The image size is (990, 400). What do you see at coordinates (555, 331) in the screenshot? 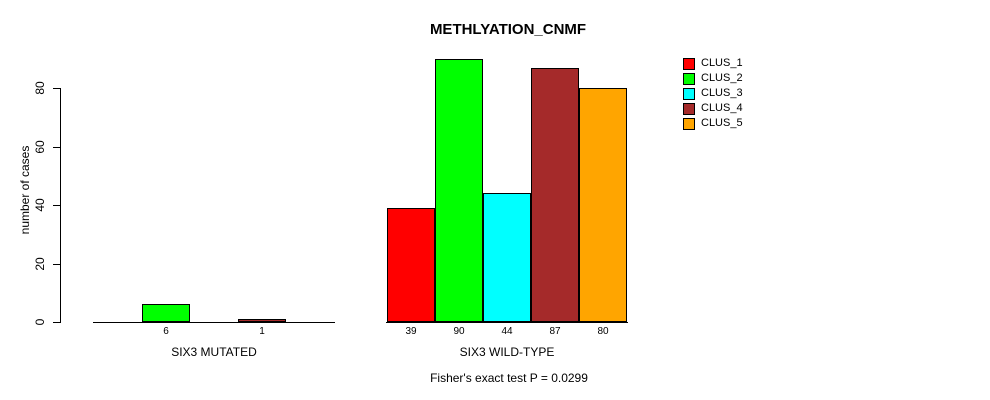
I see `bar-value-label: 87` at bounding box center [555, 331].